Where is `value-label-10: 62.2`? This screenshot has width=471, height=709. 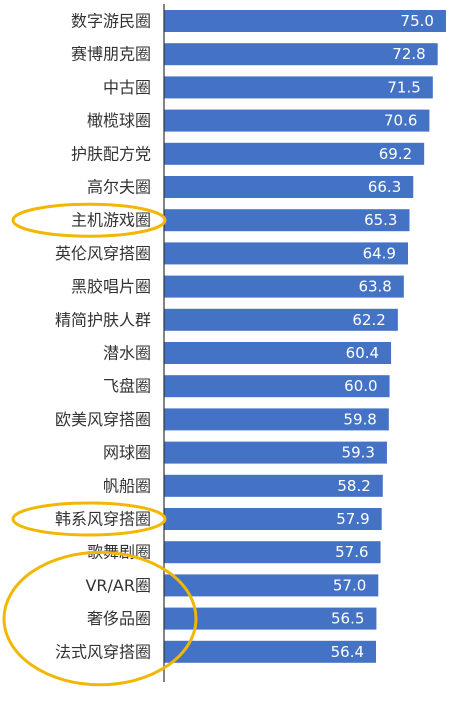 value-label-10: 62.2 is located at coordinates (368, 320).